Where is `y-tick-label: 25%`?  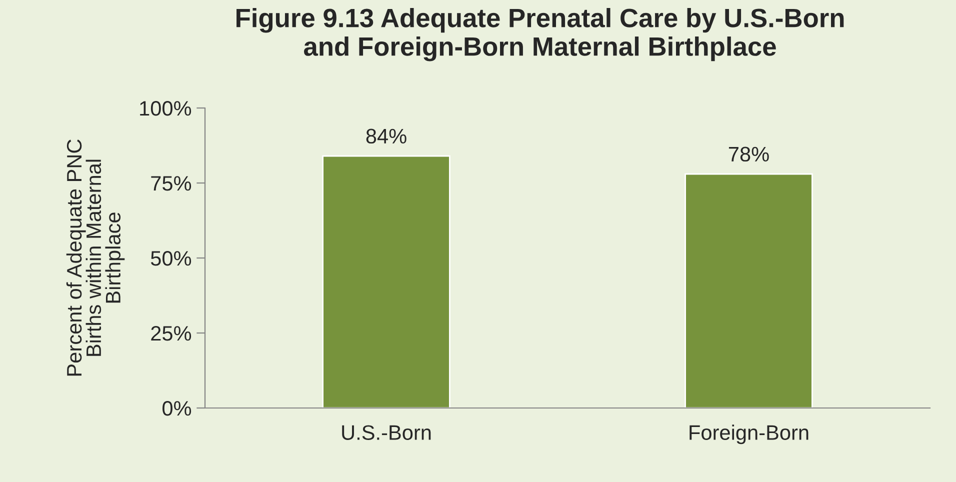 y-tick-label: 25% is located at coordinates (171, 333).